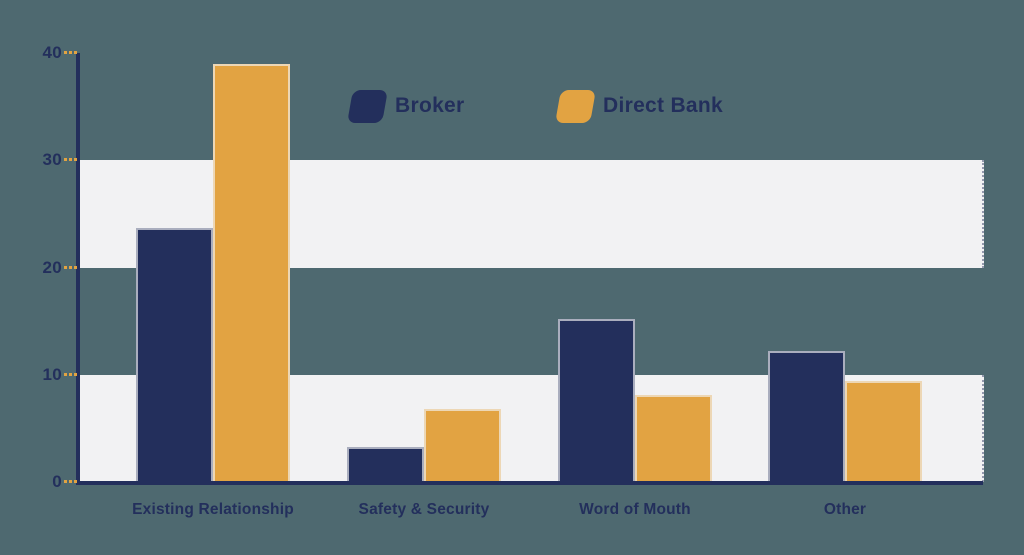  What do you see at coordinates (663, 105) in the screenshot?
I see `legend-label-direct-bank: Direct Bank` at bounding box center [663, 105].